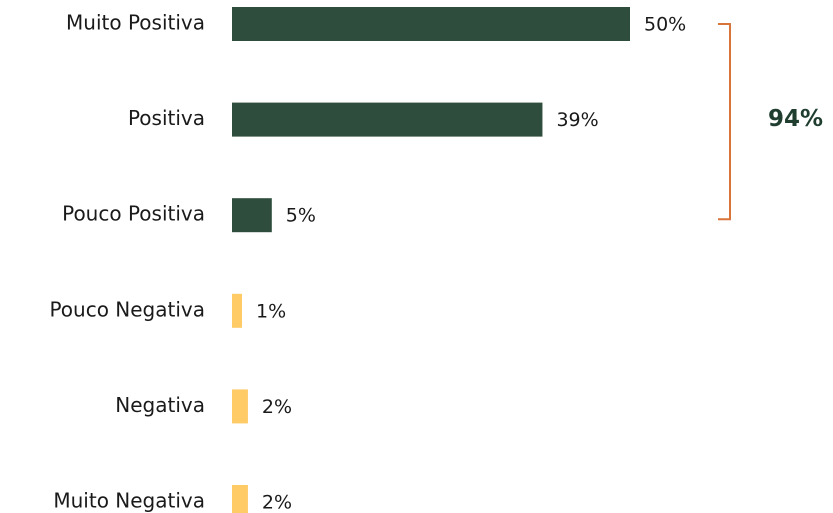  I want to click on value-label-muito-positiva: 50%, so click(665, 25).